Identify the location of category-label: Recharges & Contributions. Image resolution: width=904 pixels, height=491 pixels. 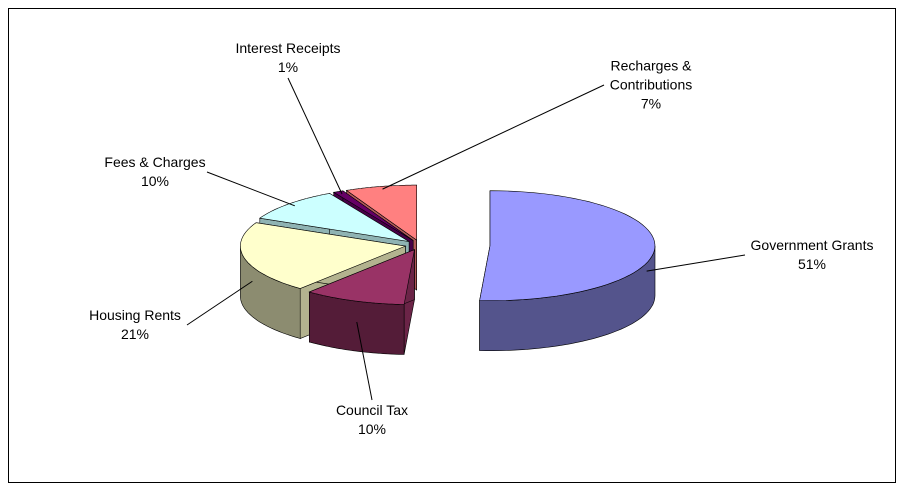
(651, 75).